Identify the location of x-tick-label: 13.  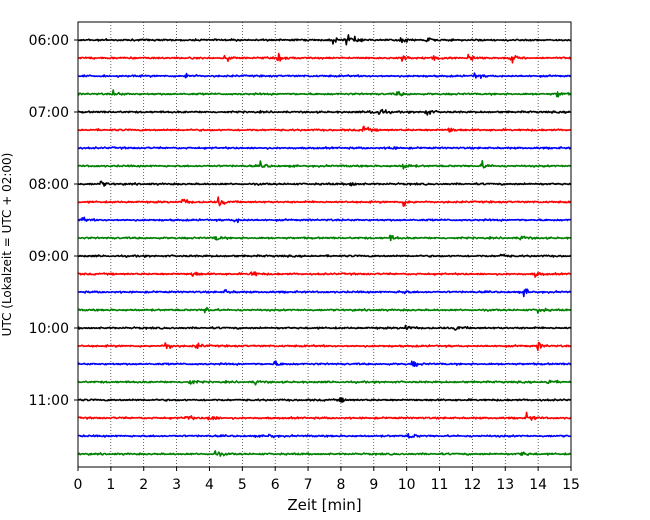
(505, 485).